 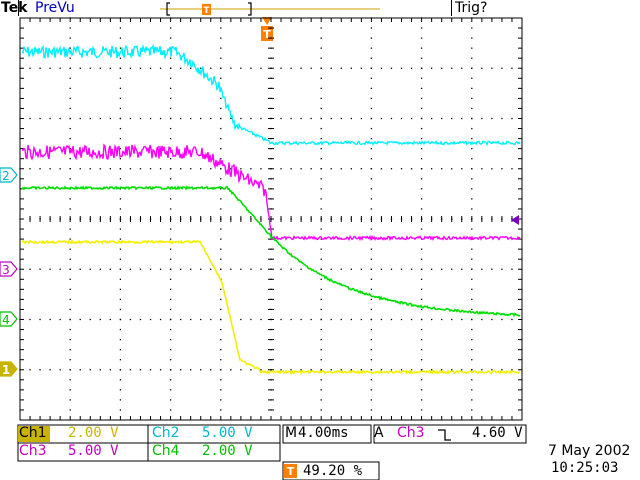 I want to click on ch4-label: Ch4, so click(x=166, y=451).